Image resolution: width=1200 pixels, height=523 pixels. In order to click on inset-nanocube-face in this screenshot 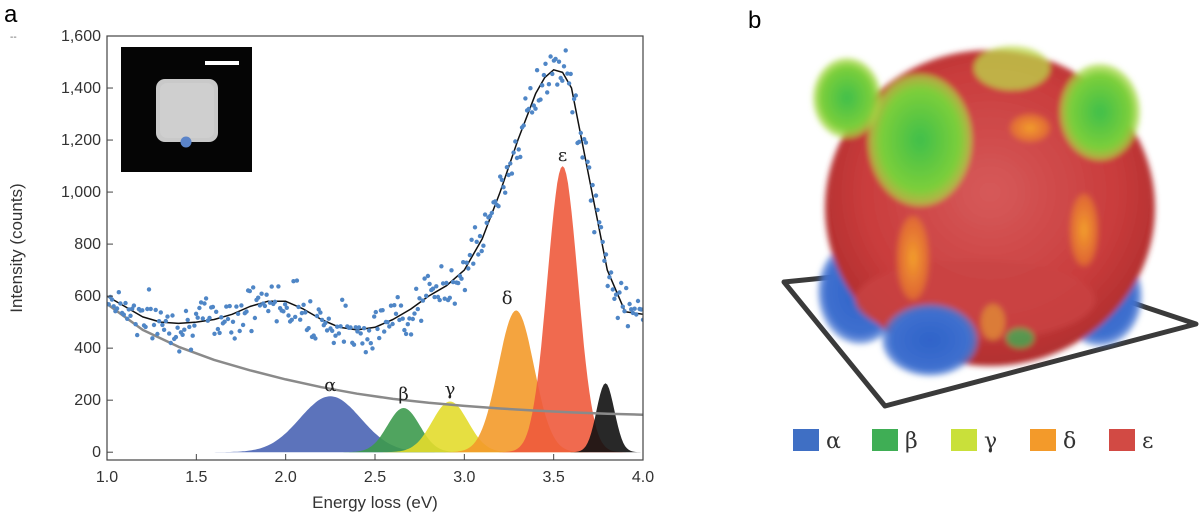, I will do `click(187, 110)`.